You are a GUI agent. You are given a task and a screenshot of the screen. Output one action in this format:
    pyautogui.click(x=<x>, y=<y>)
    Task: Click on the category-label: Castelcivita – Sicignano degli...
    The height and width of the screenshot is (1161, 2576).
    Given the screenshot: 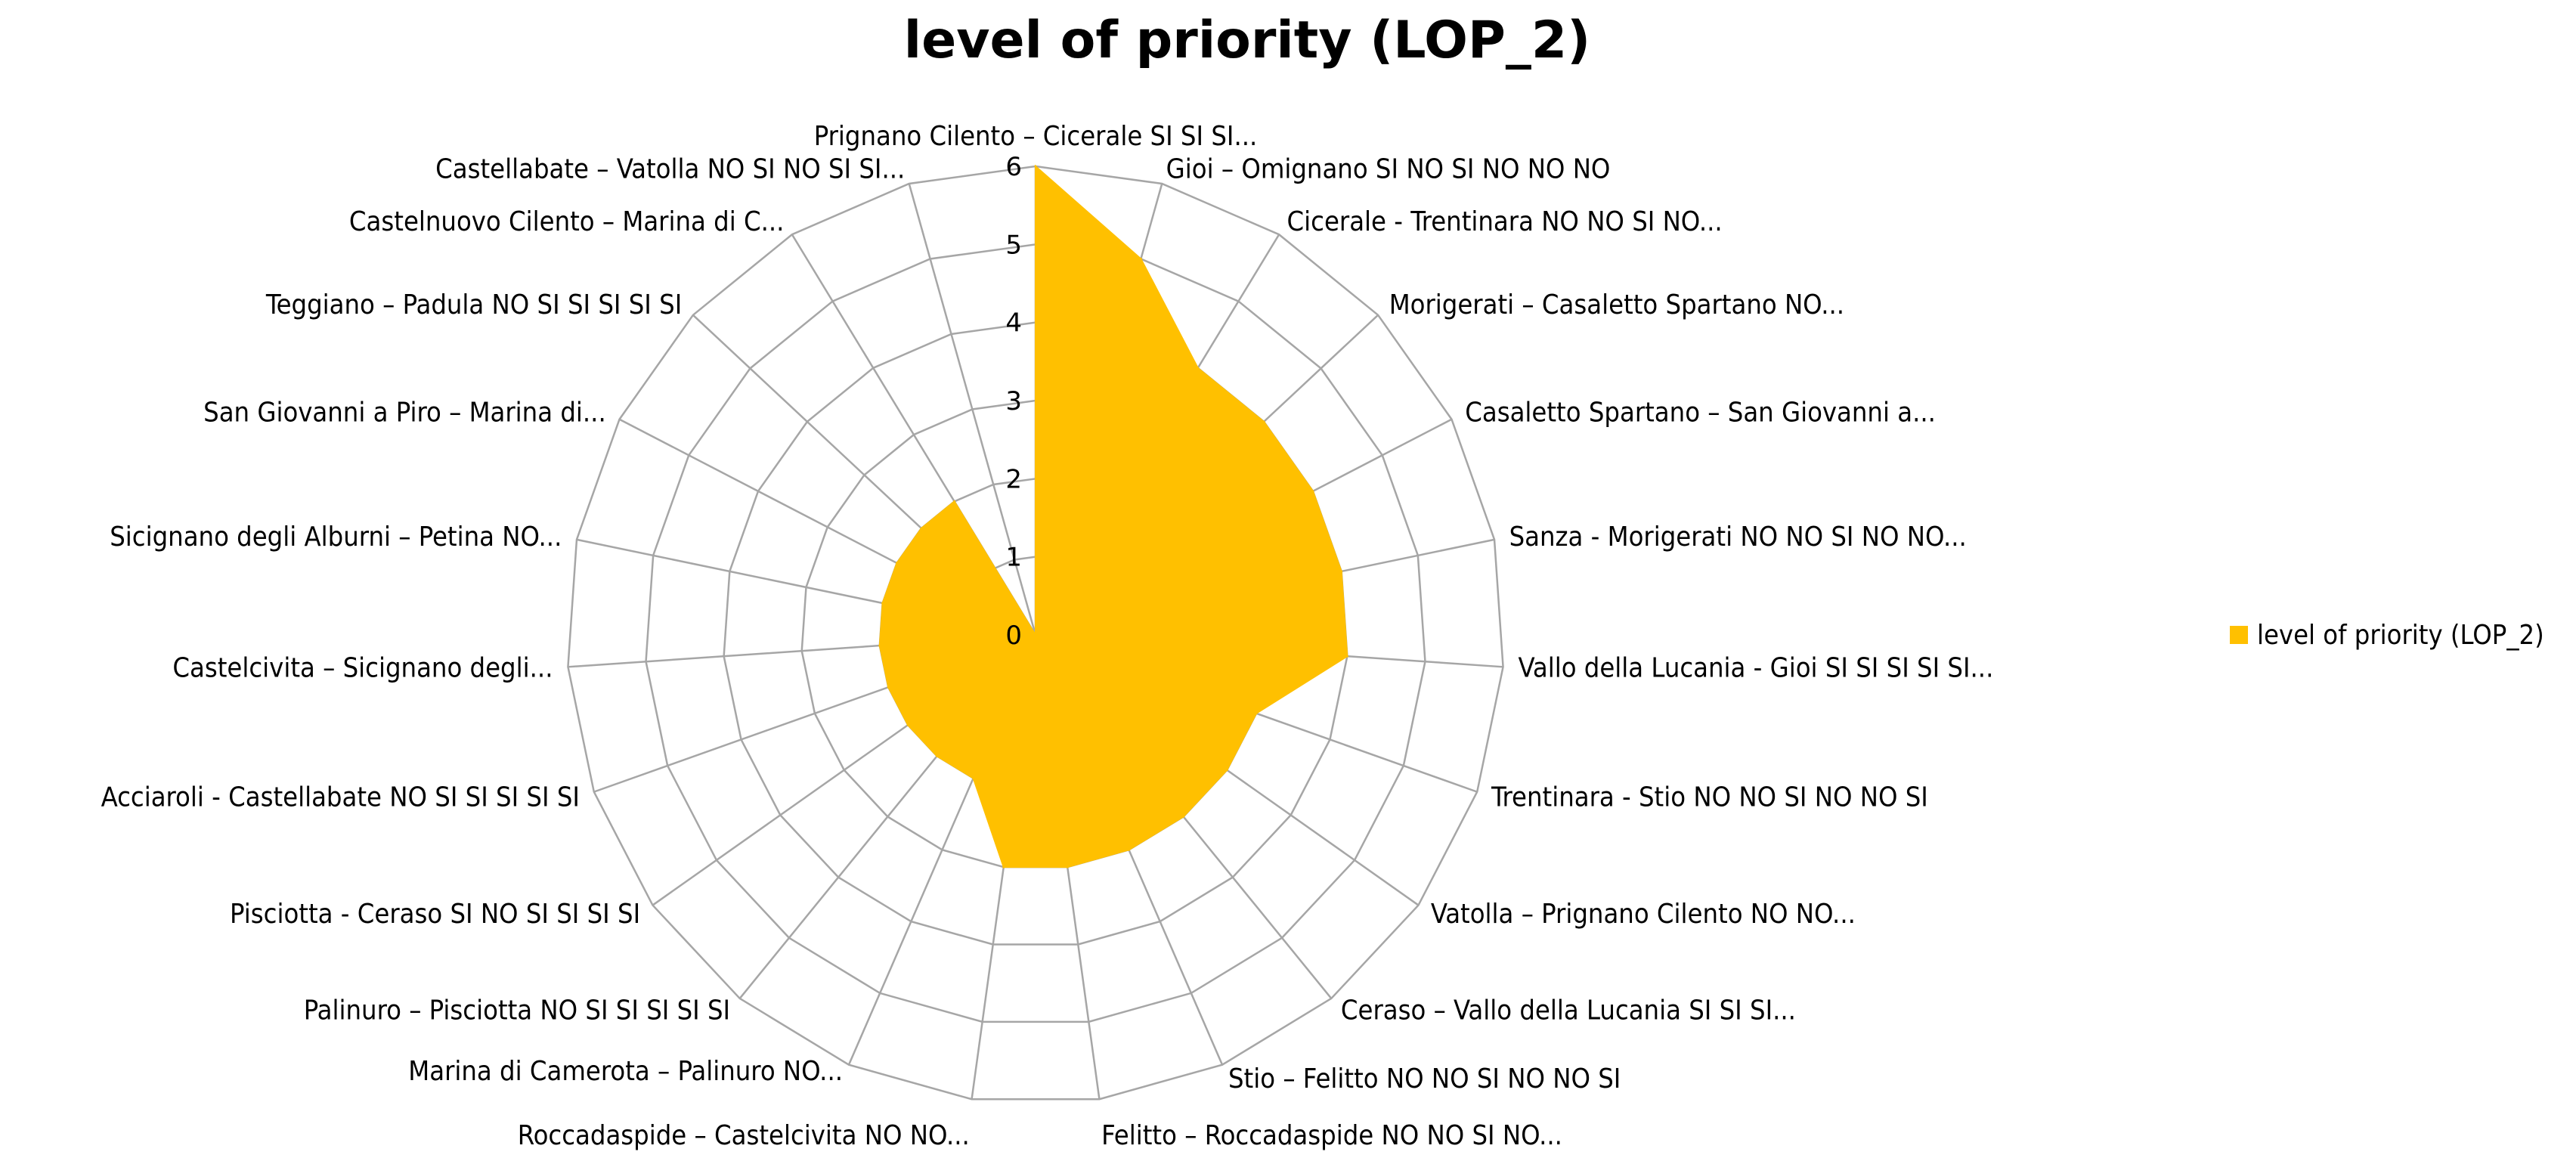 What is the action you would take?
    pyautogui.click(x=362, y=668)
    